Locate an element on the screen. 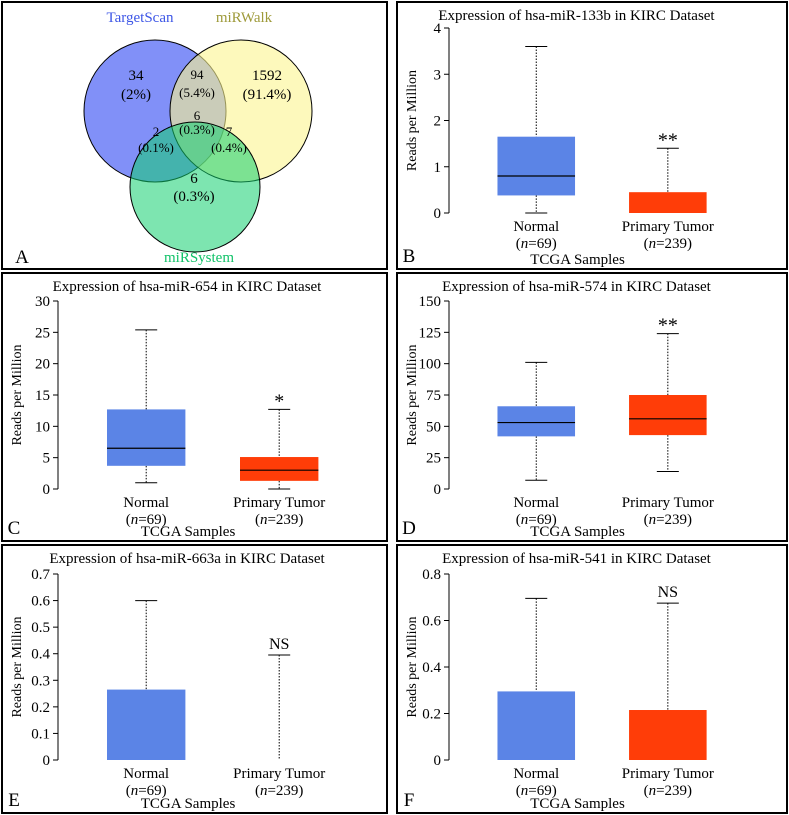  y-tick-label: 2 is located at coordinates (438, 122).